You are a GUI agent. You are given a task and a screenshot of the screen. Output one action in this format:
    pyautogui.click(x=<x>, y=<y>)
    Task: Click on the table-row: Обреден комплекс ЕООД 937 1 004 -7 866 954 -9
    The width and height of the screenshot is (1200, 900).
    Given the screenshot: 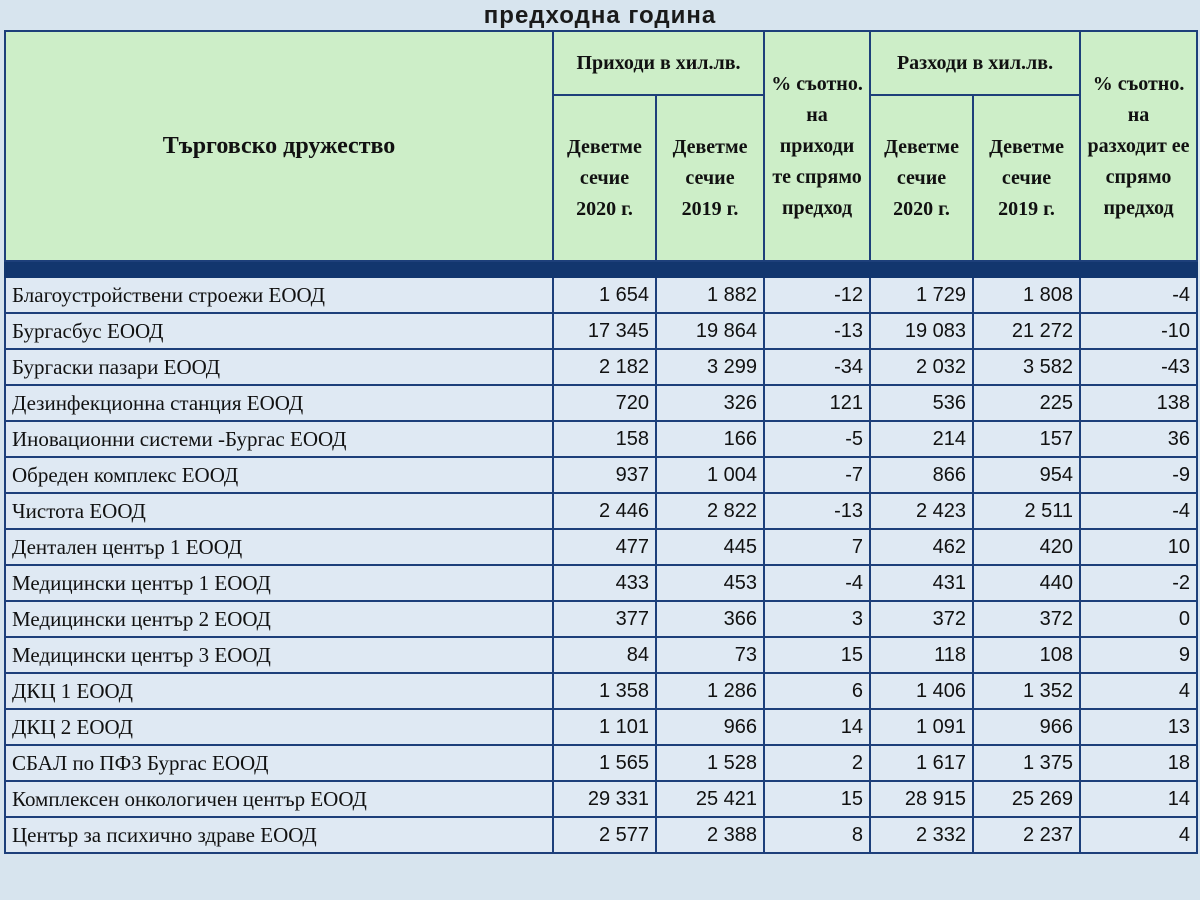 What is the action you would take?
    pyautogui.click(x=601, y=475)
    